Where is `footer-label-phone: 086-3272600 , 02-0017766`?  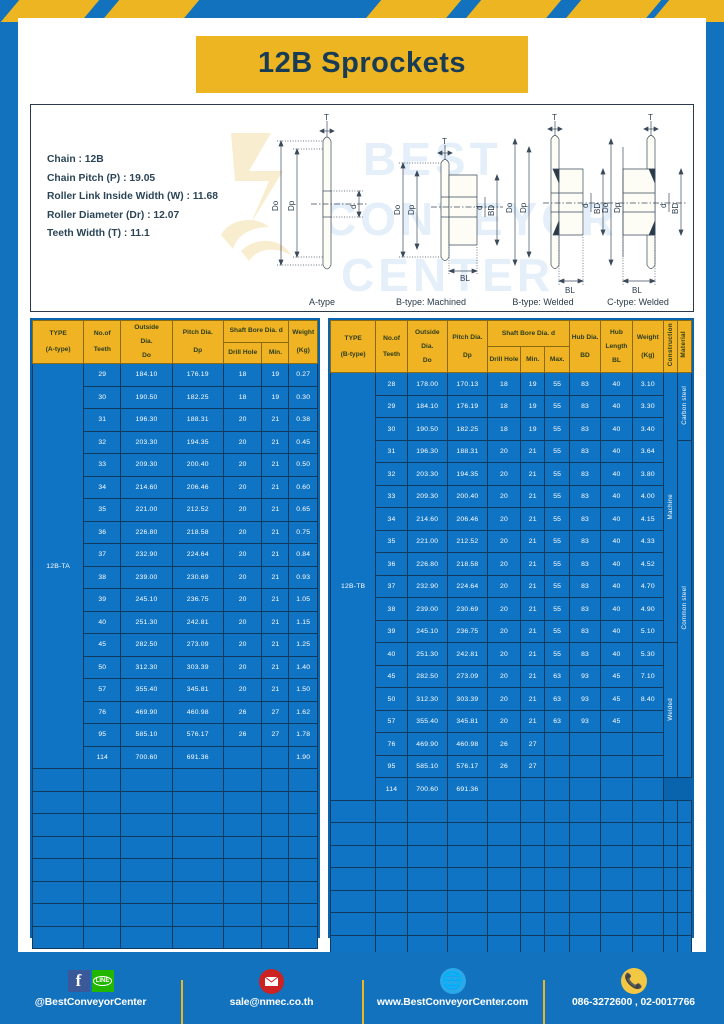
footer-label-phone: 086-3272600 , 02-0017766 is located at coordinates (633, 1002).